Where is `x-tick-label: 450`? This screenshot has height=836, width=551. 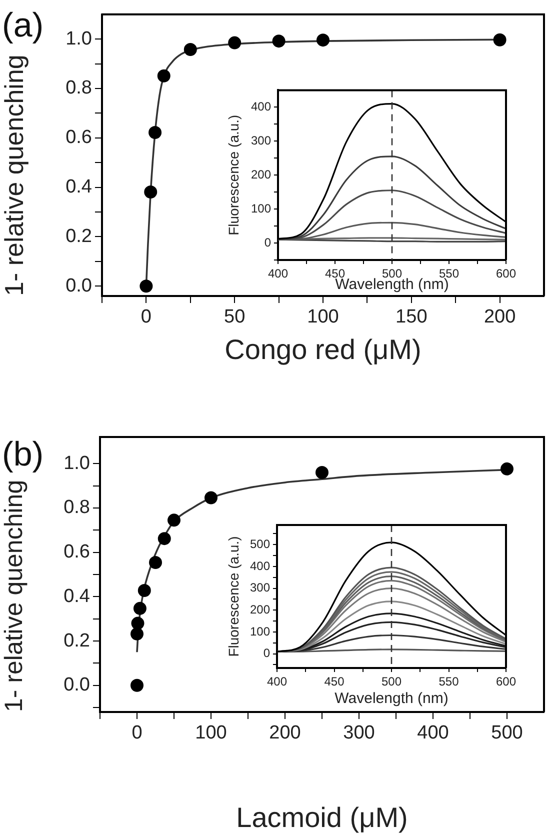 x-tick-label: 450 is located at coordinates (334, 681).